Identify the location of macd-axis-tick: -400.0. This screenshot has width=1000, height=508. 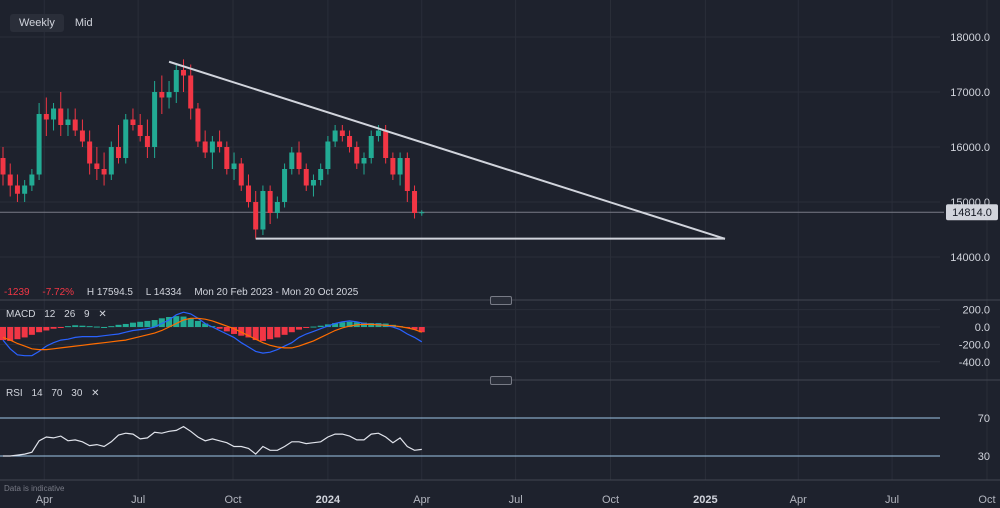
(974, 363).